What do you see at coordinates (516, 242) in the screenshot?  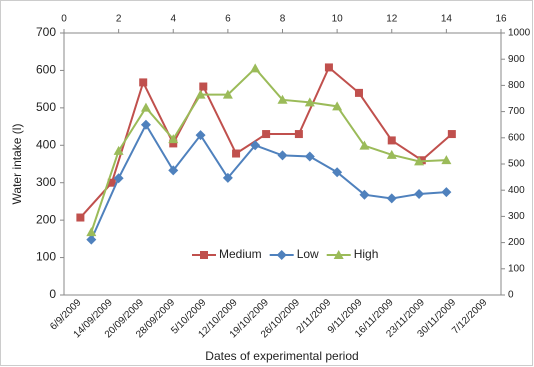 I see `y2-tick-label: 200` at bounding box center [516, 242].